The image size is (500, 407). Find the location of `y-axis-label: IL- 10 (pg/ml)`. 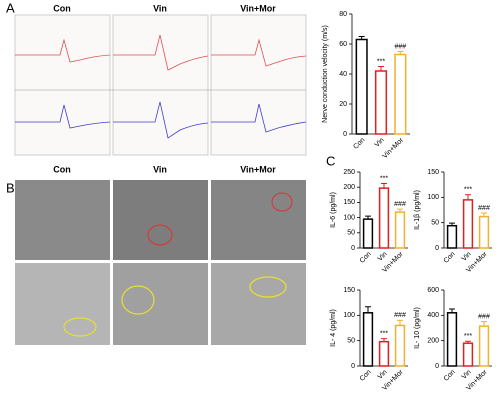

y-axis-label: IL- 10 (pg/ml) is located at coordinates (417, 328).